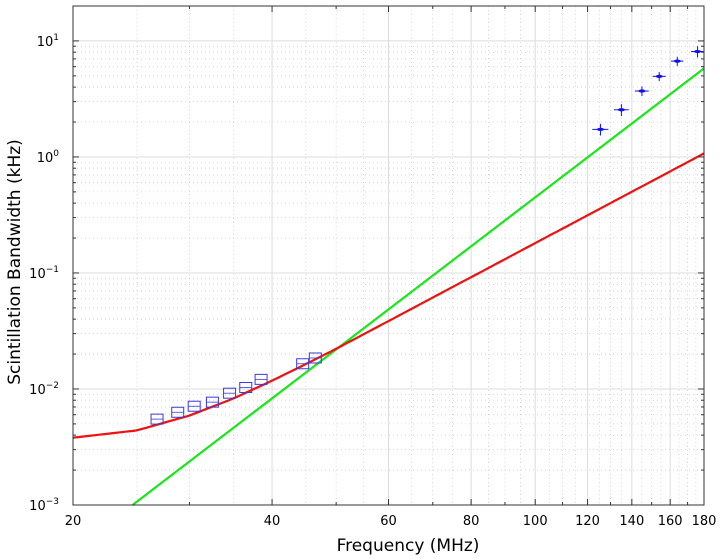 This screenshot has height=559, width=721. What do you see at coordinates (670, 521) in the screenshot?
I see `x-tick-label: 160` at bounding box center [670, 521].